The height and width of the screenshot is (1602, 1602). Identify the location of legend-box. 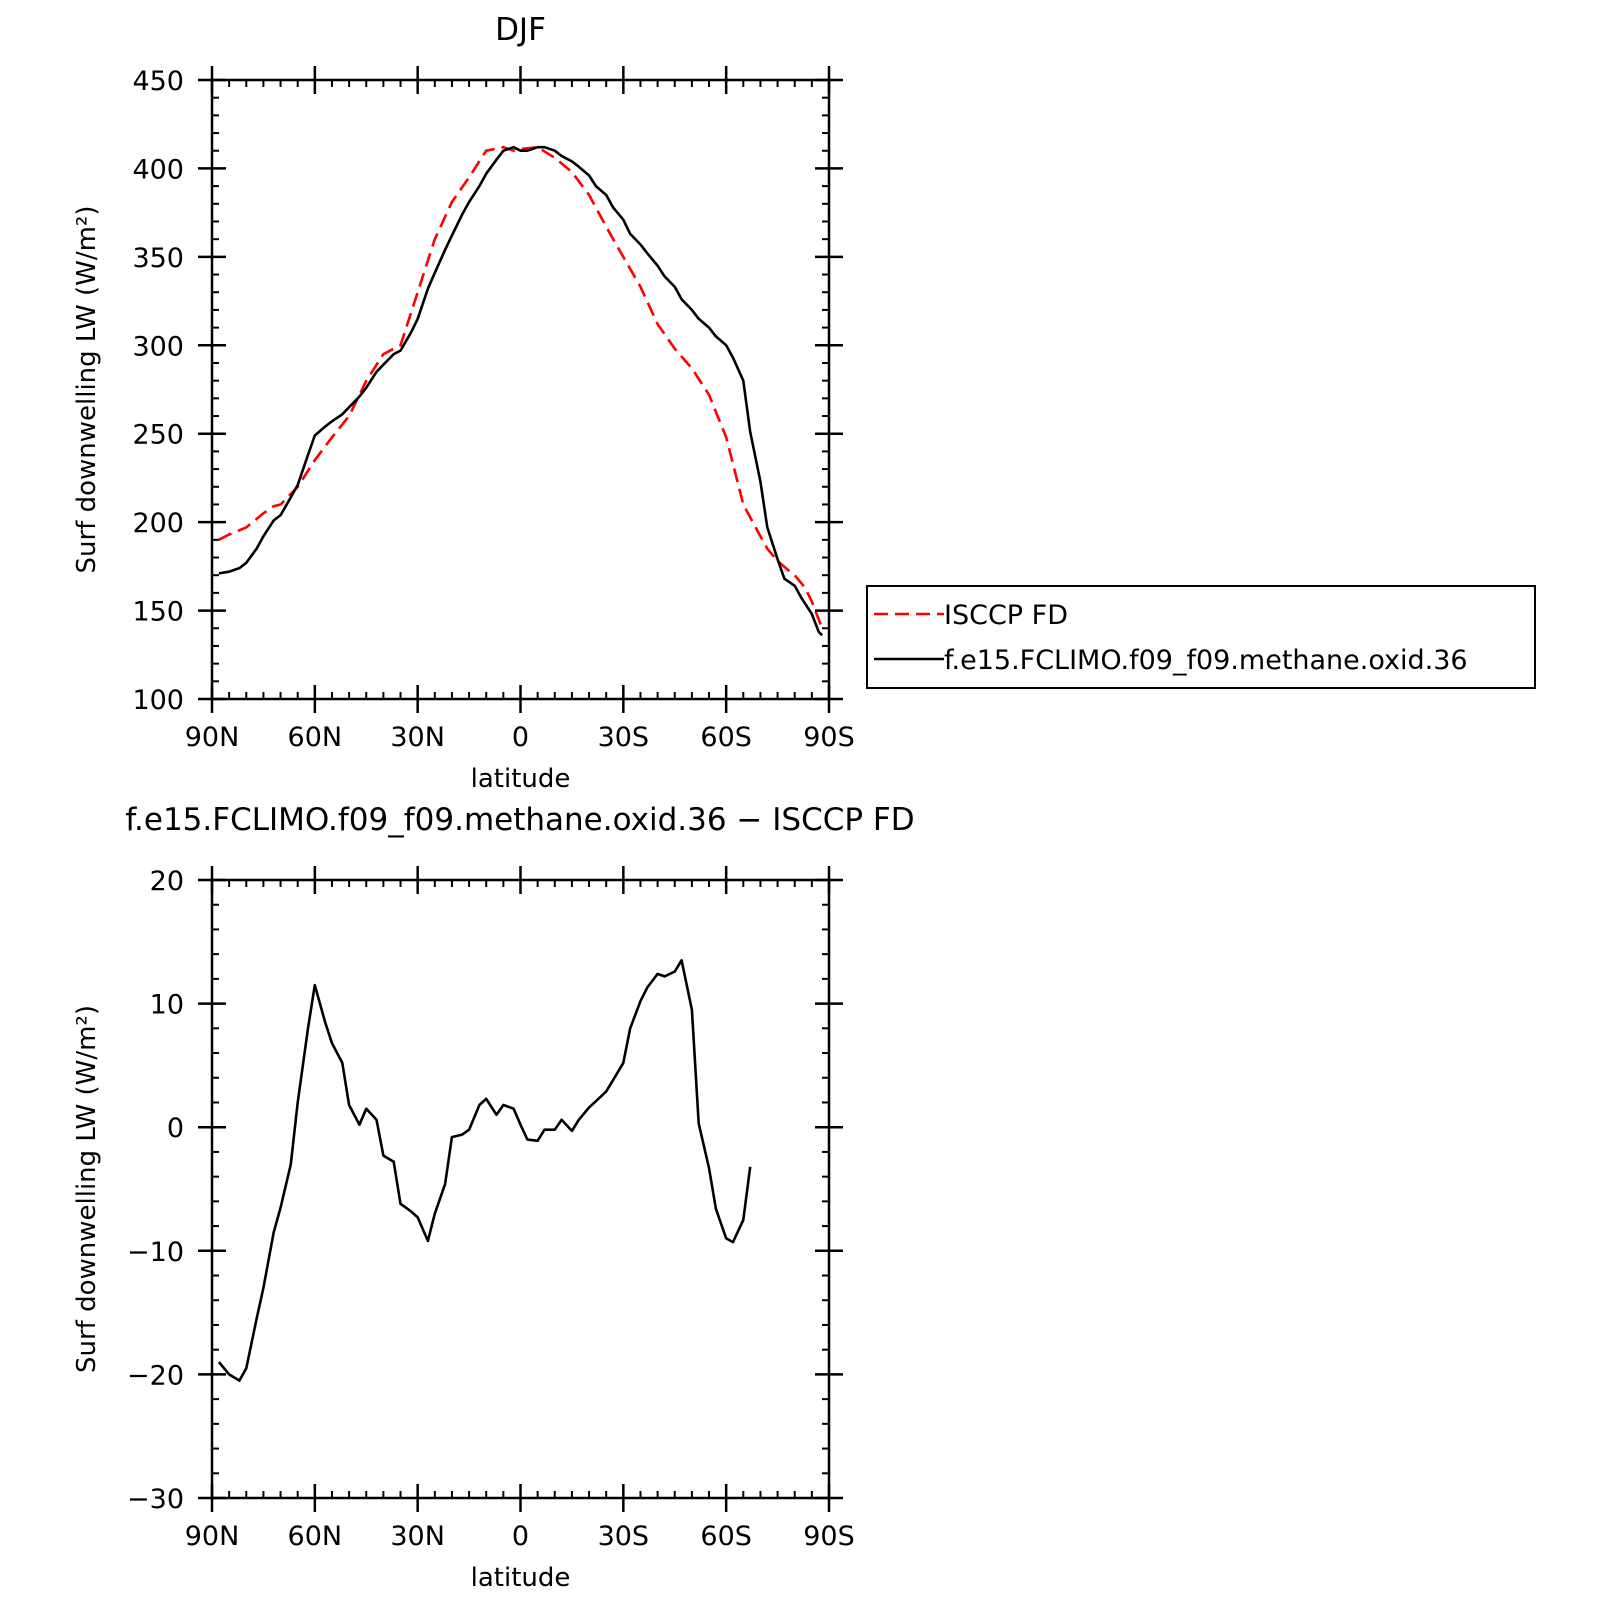
(1201, 637).